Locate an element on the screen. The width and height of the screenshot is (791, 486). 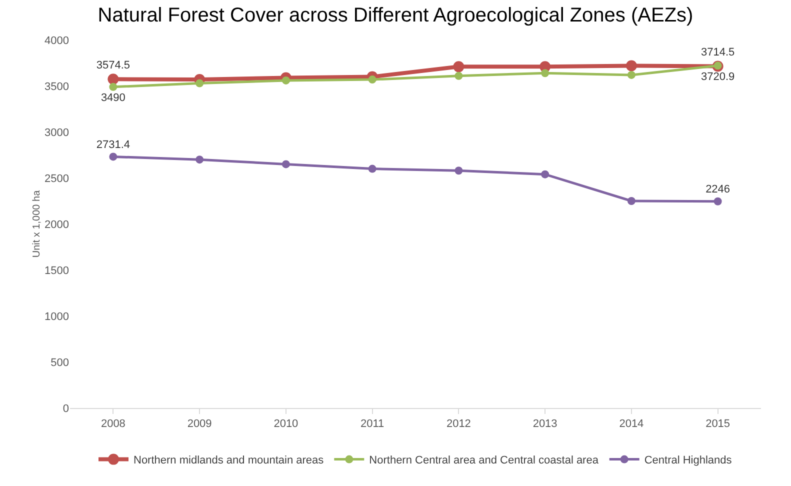
x-tick-label: 2009 is located at coordinates (199, 424).